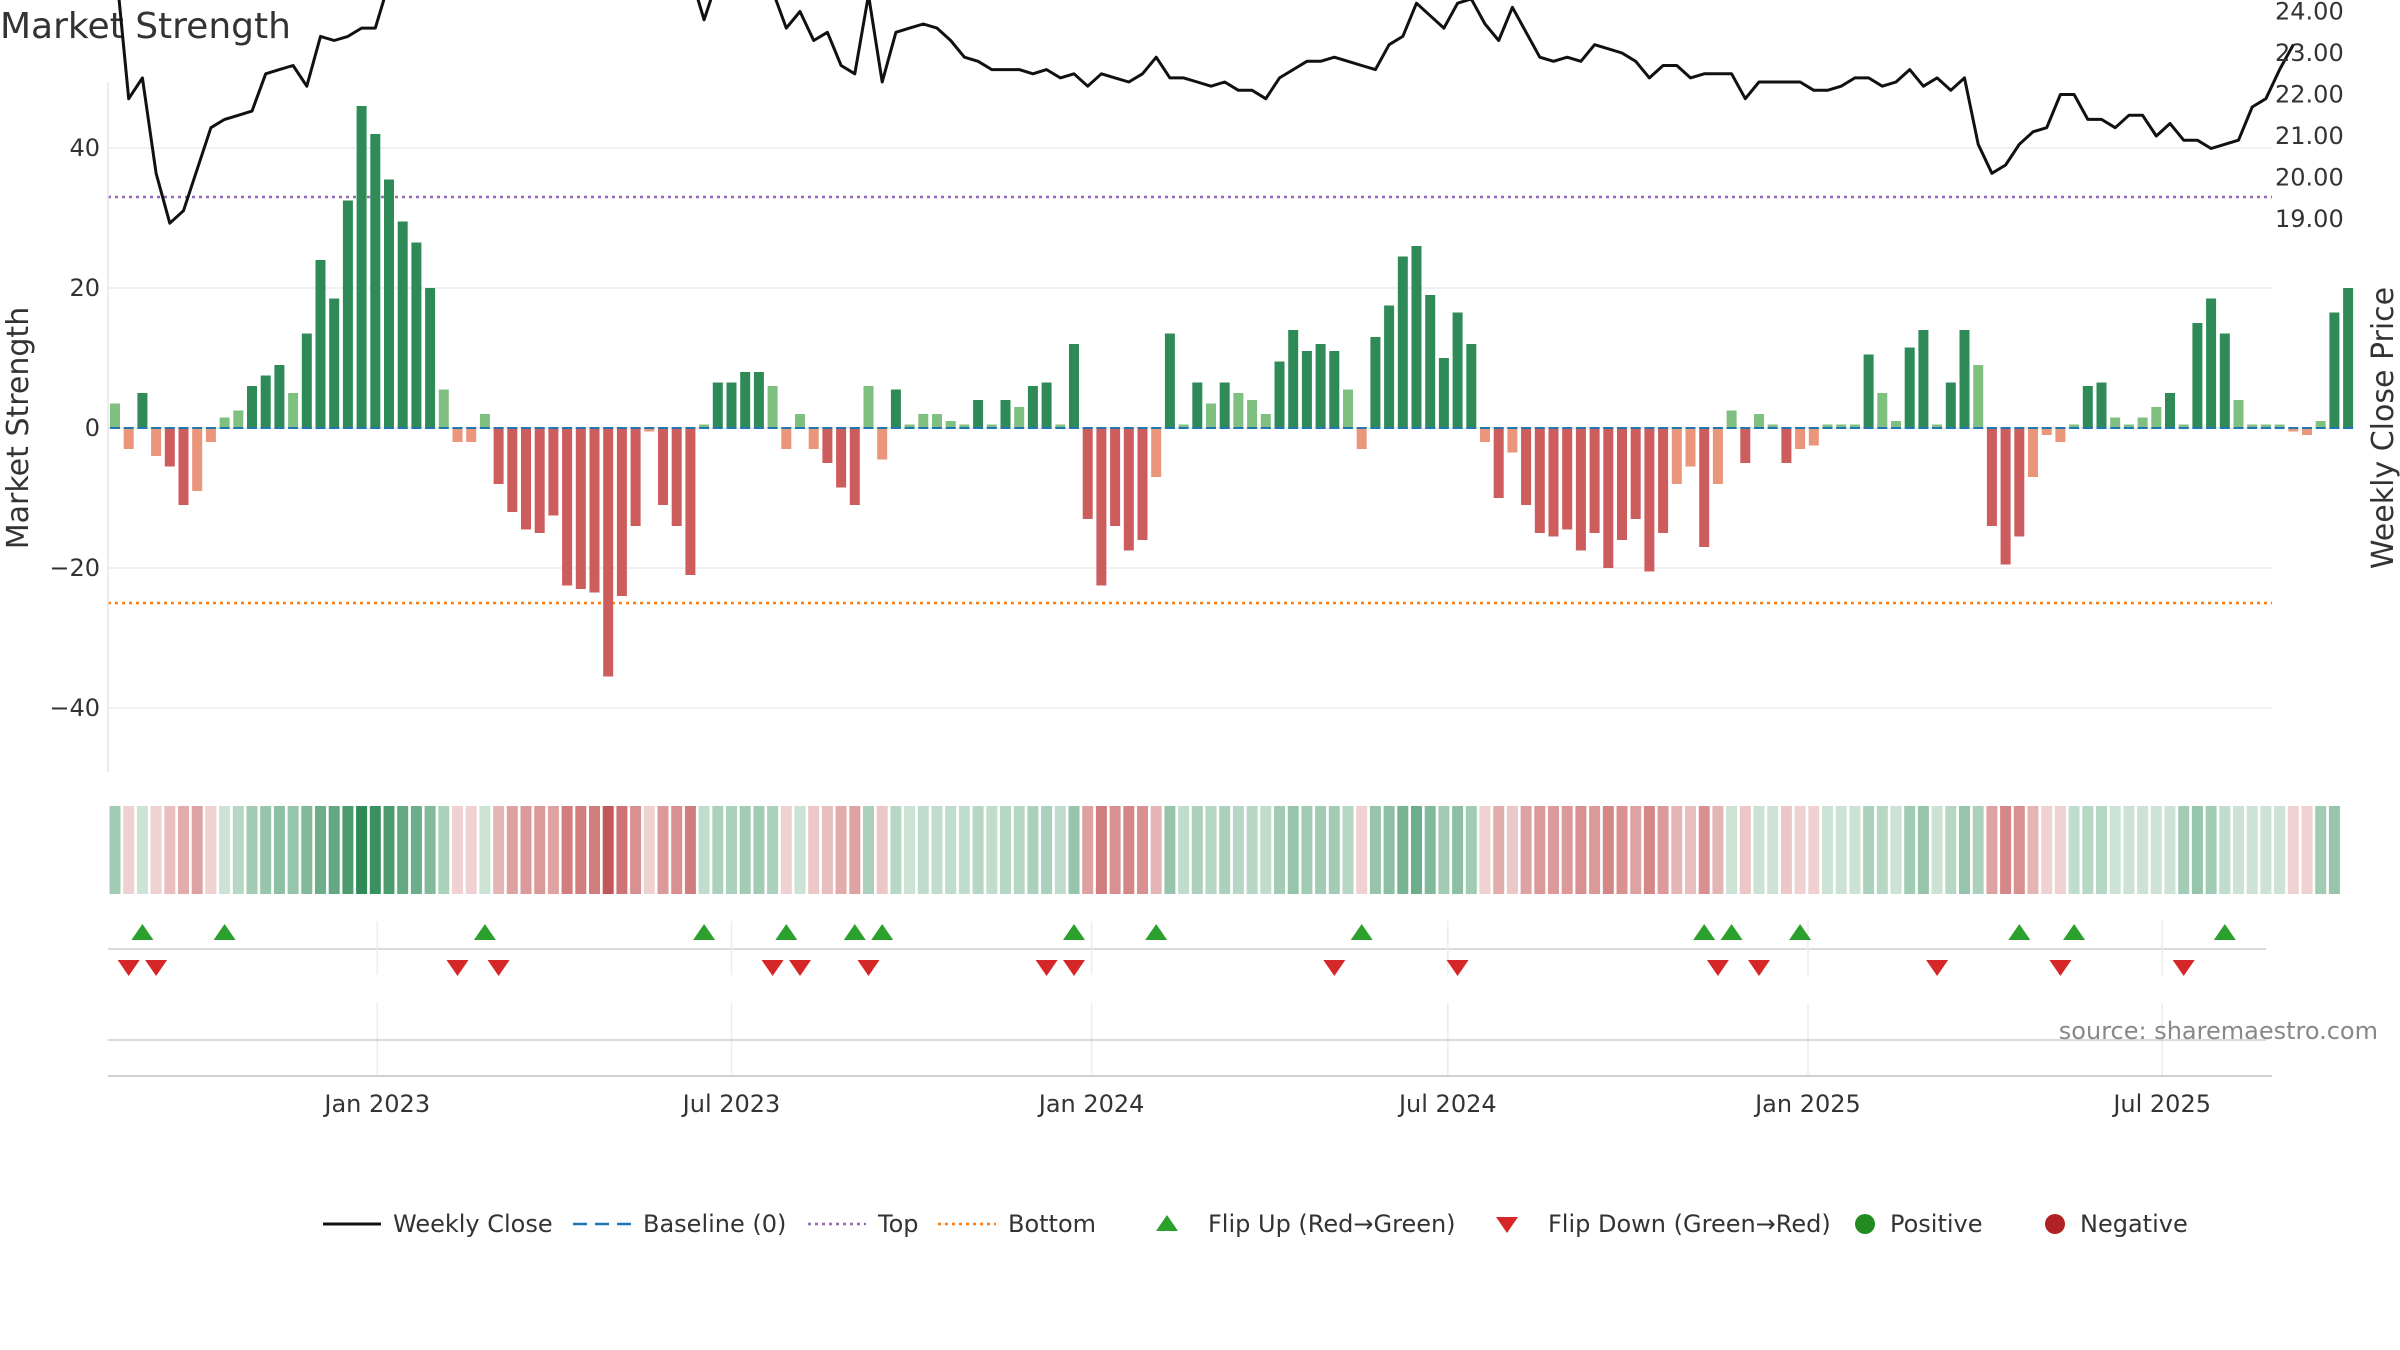  I want to click on x-tick-label: Jul 2025, so click(2161, 1104).